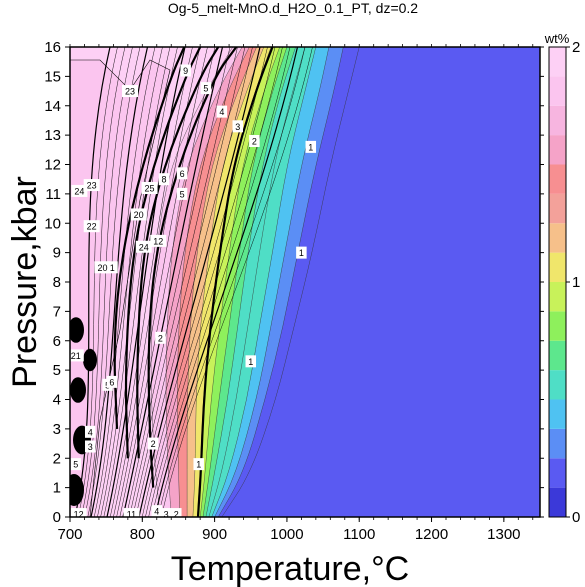  What do you see at coordinates (576, 47) in the screenshot?
I see `colorbar-tick-label: 2` at bounding box center [576, 47].